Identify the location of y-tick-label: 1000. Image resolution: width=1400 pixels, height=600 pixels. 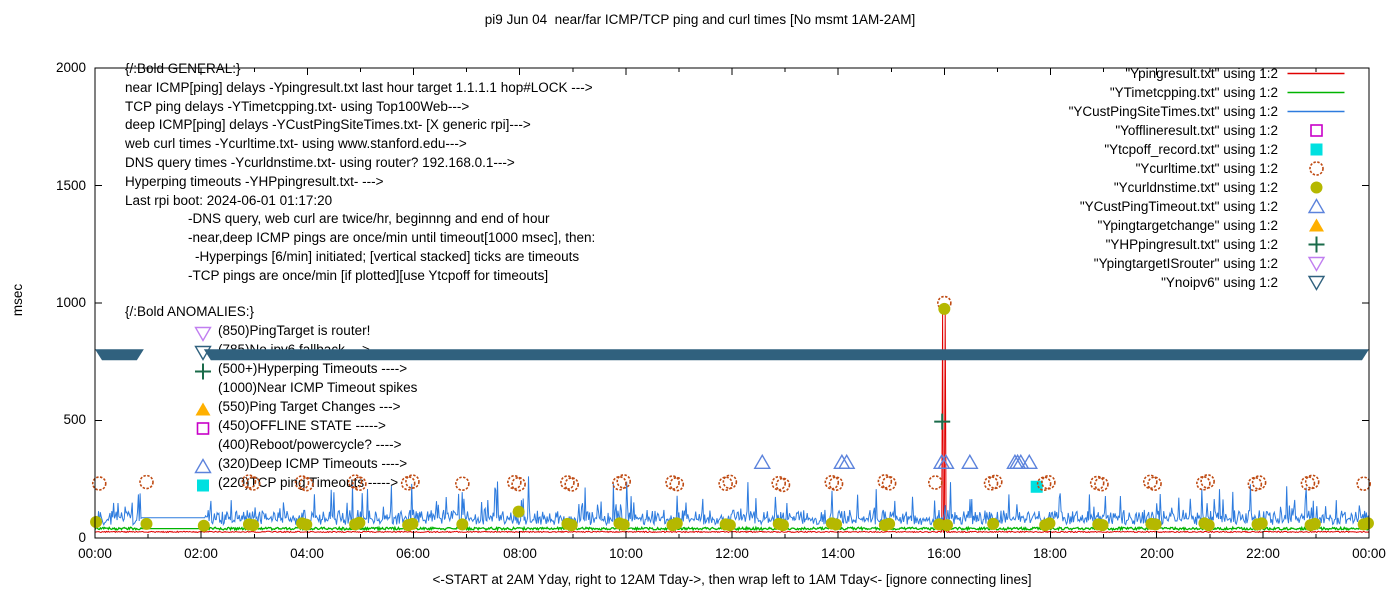
(70, 302).